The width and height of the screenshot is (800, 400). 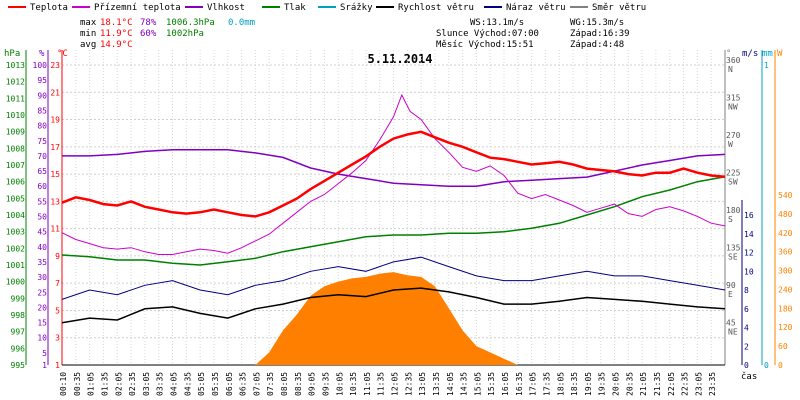 What do you see at coordinates (785, 327) in the screenshot?
I see `w-tick-label: 120` at bounding box center [785, 327].